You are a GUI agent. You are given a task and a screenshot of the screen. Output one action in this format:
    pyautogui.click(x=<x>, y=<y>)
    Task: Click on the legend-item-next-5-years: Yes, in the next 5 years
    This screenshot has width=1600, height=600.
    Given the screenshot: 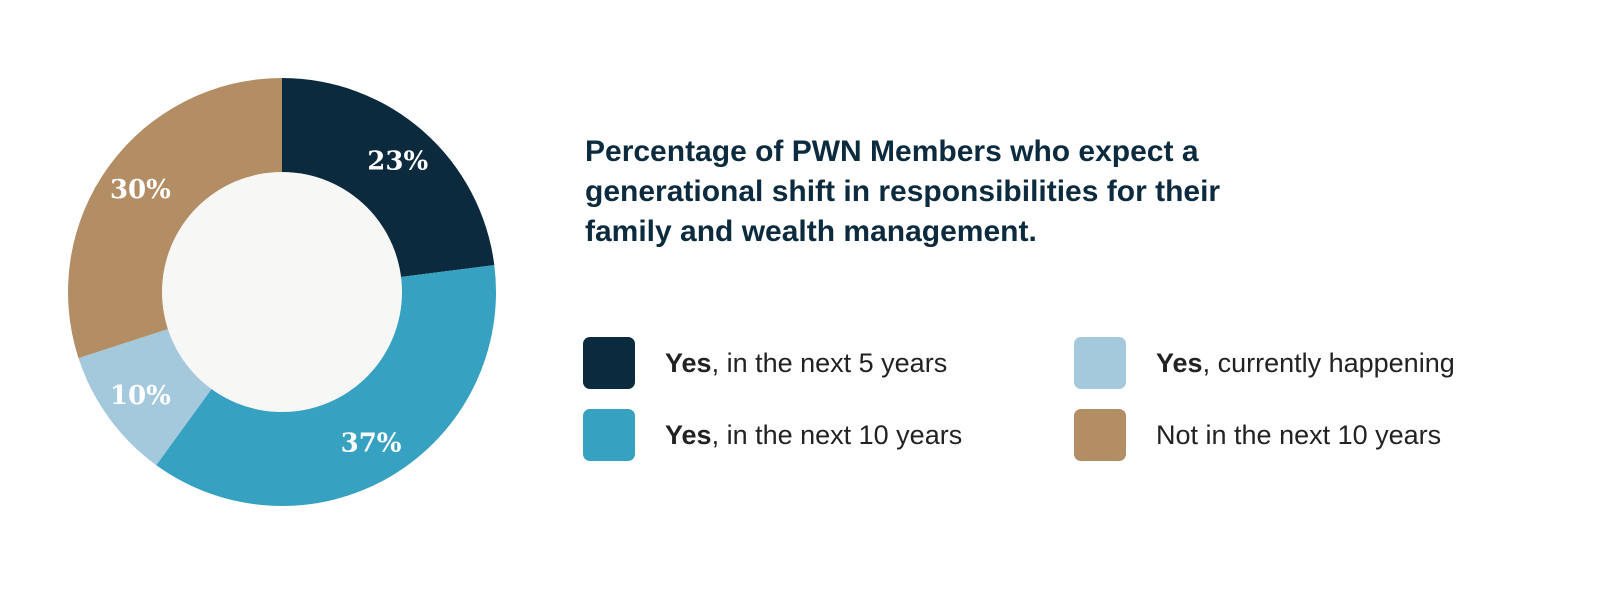 What is the action you would take?
    pyautogui.click(x=765, y=363)
    